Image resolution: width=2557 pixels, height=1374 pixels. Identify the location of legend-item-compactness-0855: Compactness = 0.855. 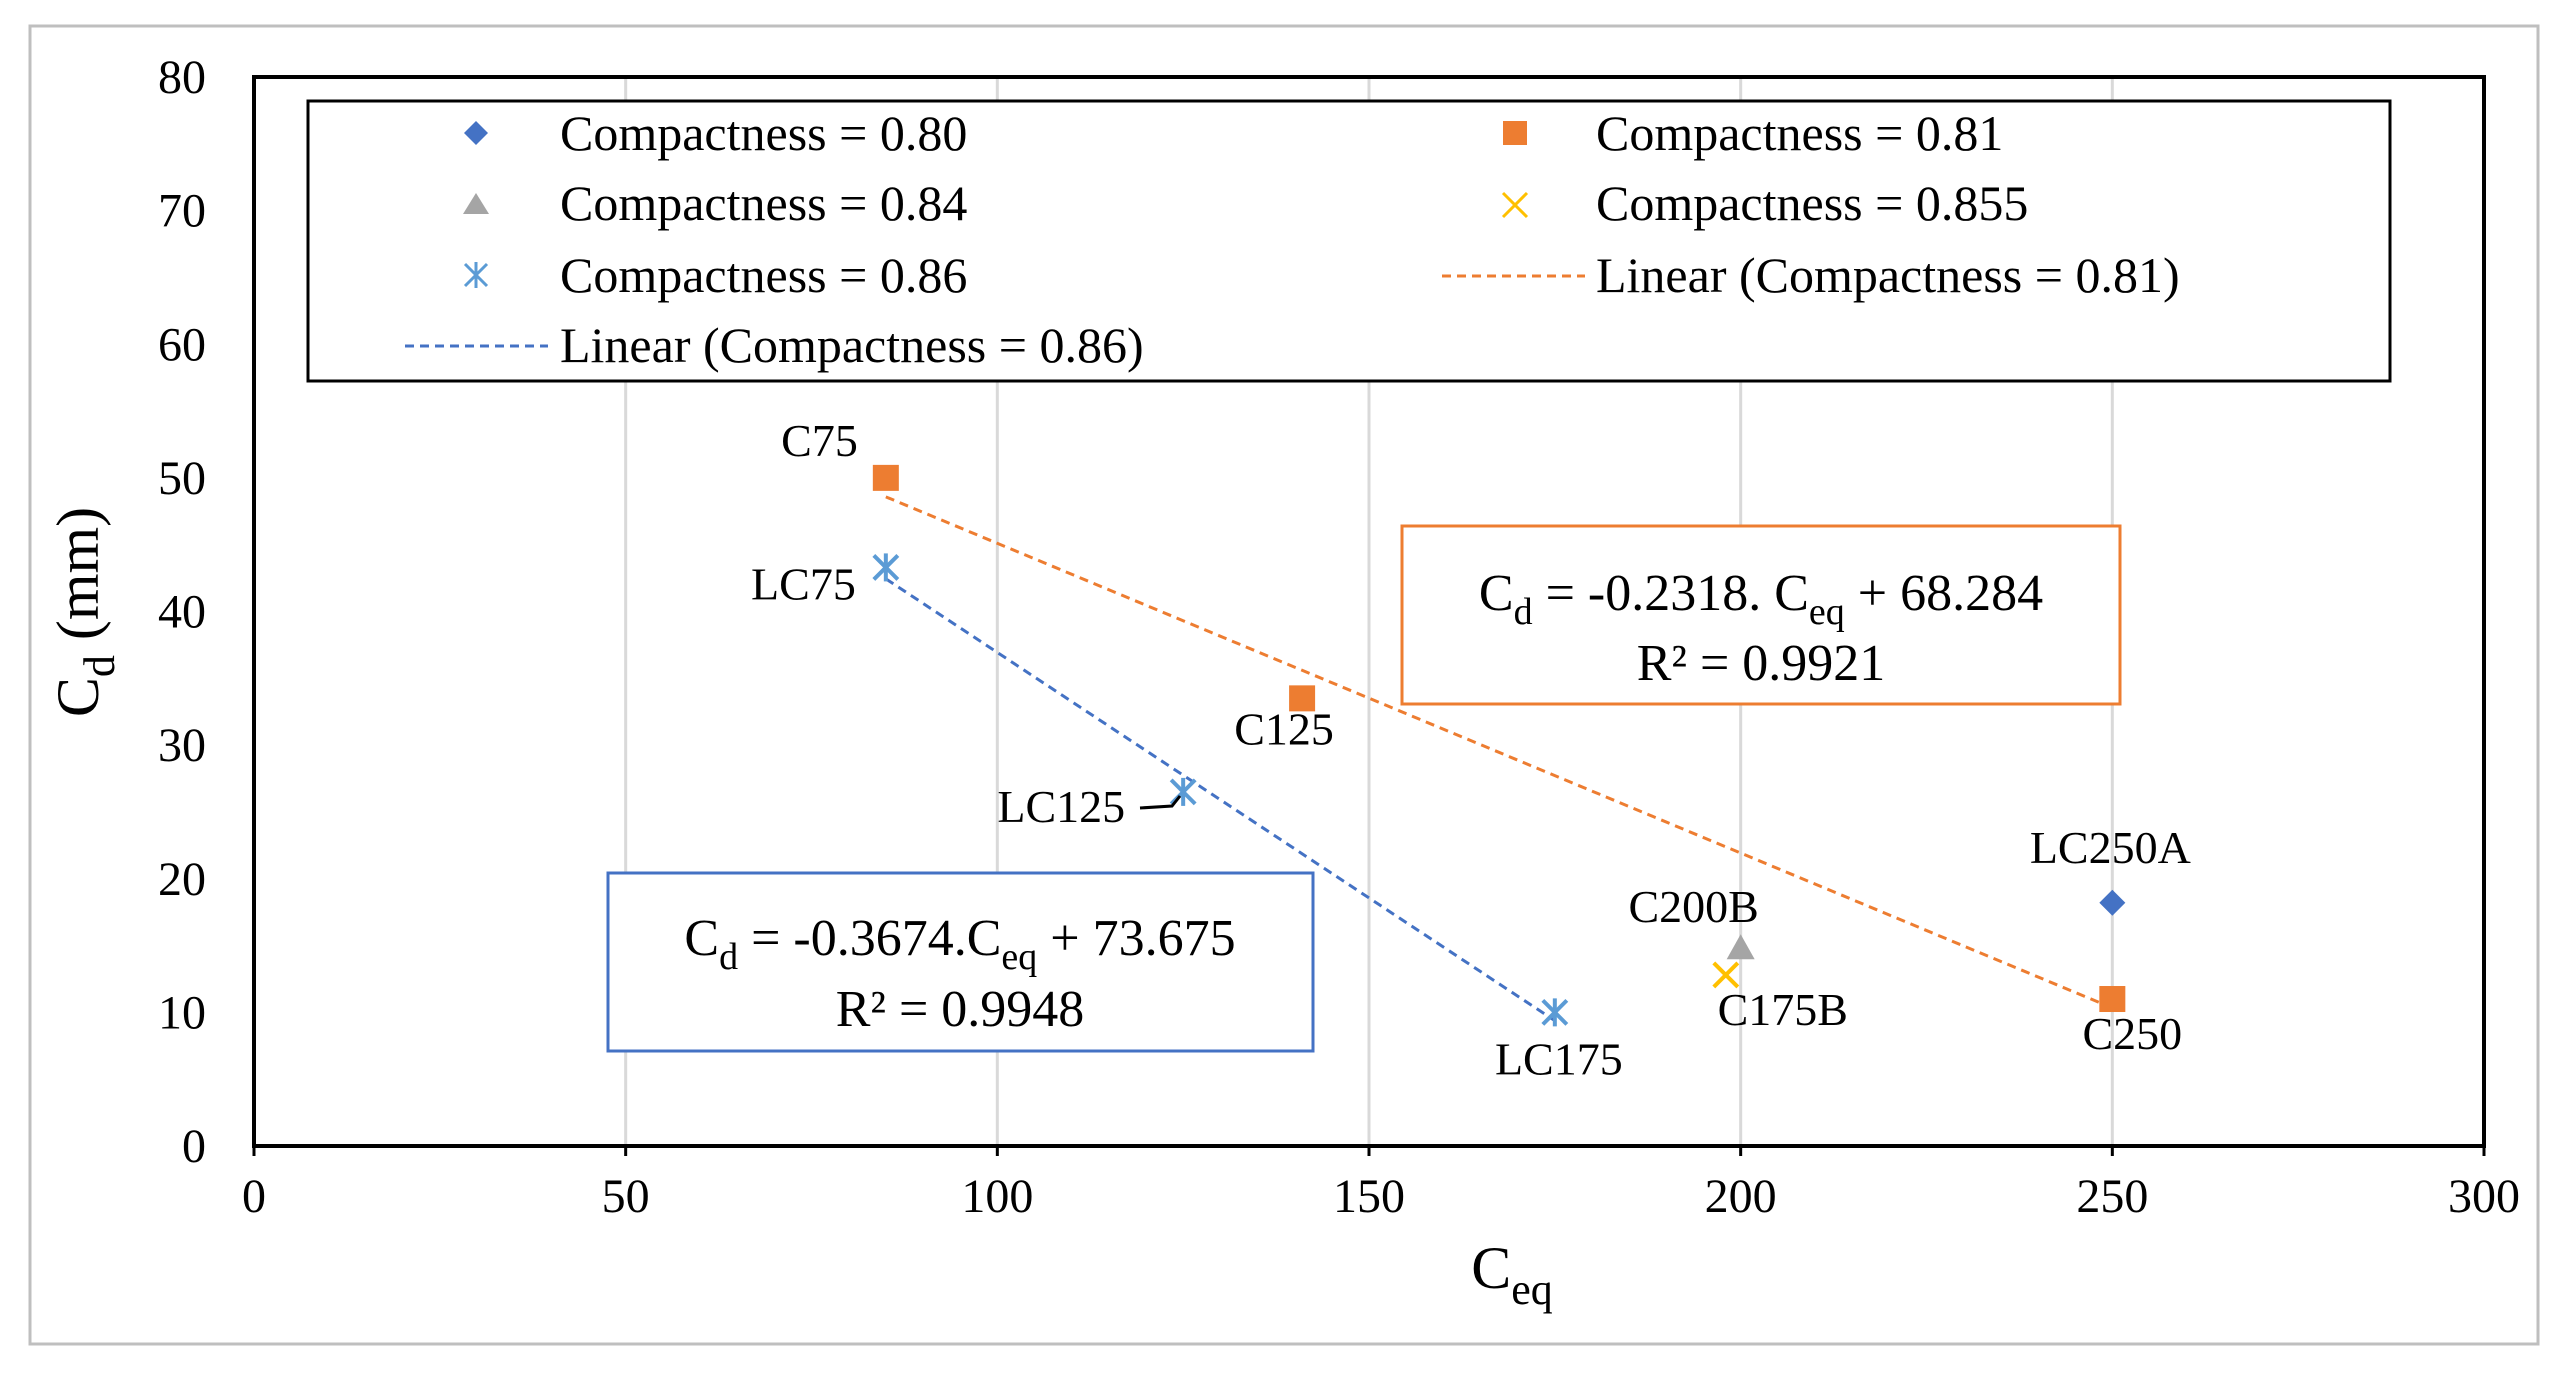
(1764, 203).